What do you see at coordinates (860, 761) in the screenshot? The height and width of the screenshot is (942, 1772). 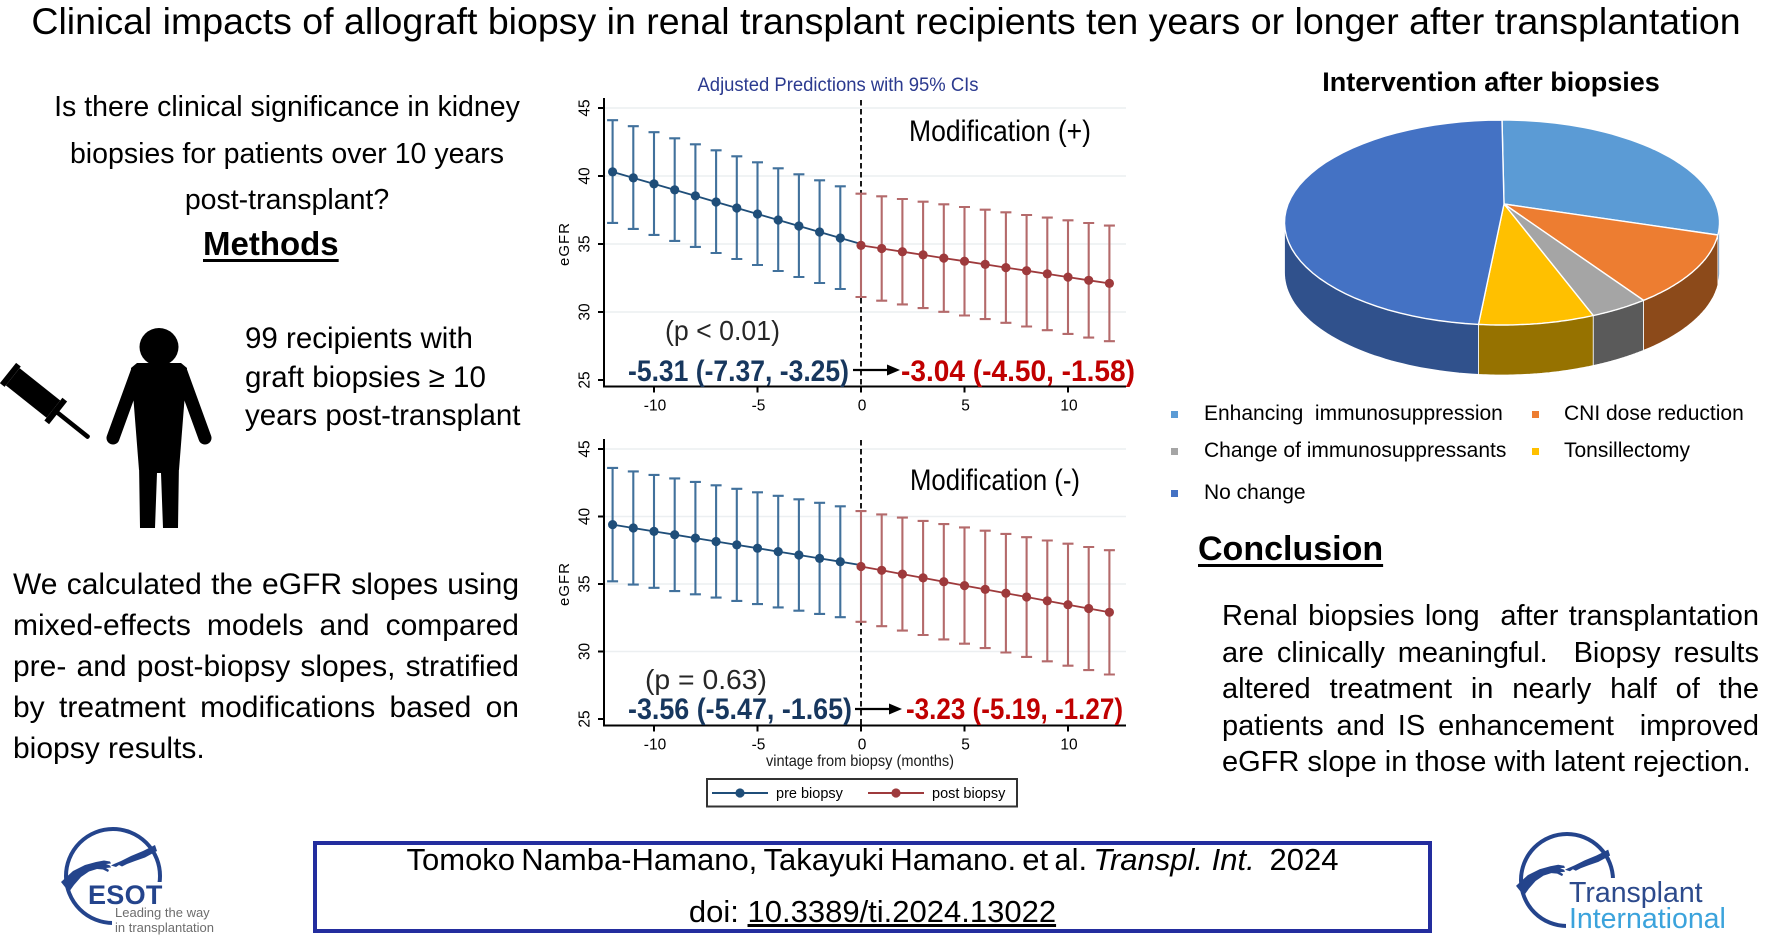 I see `svg-text: vintage from biopsy (months)` at bounding box center [860, 761].